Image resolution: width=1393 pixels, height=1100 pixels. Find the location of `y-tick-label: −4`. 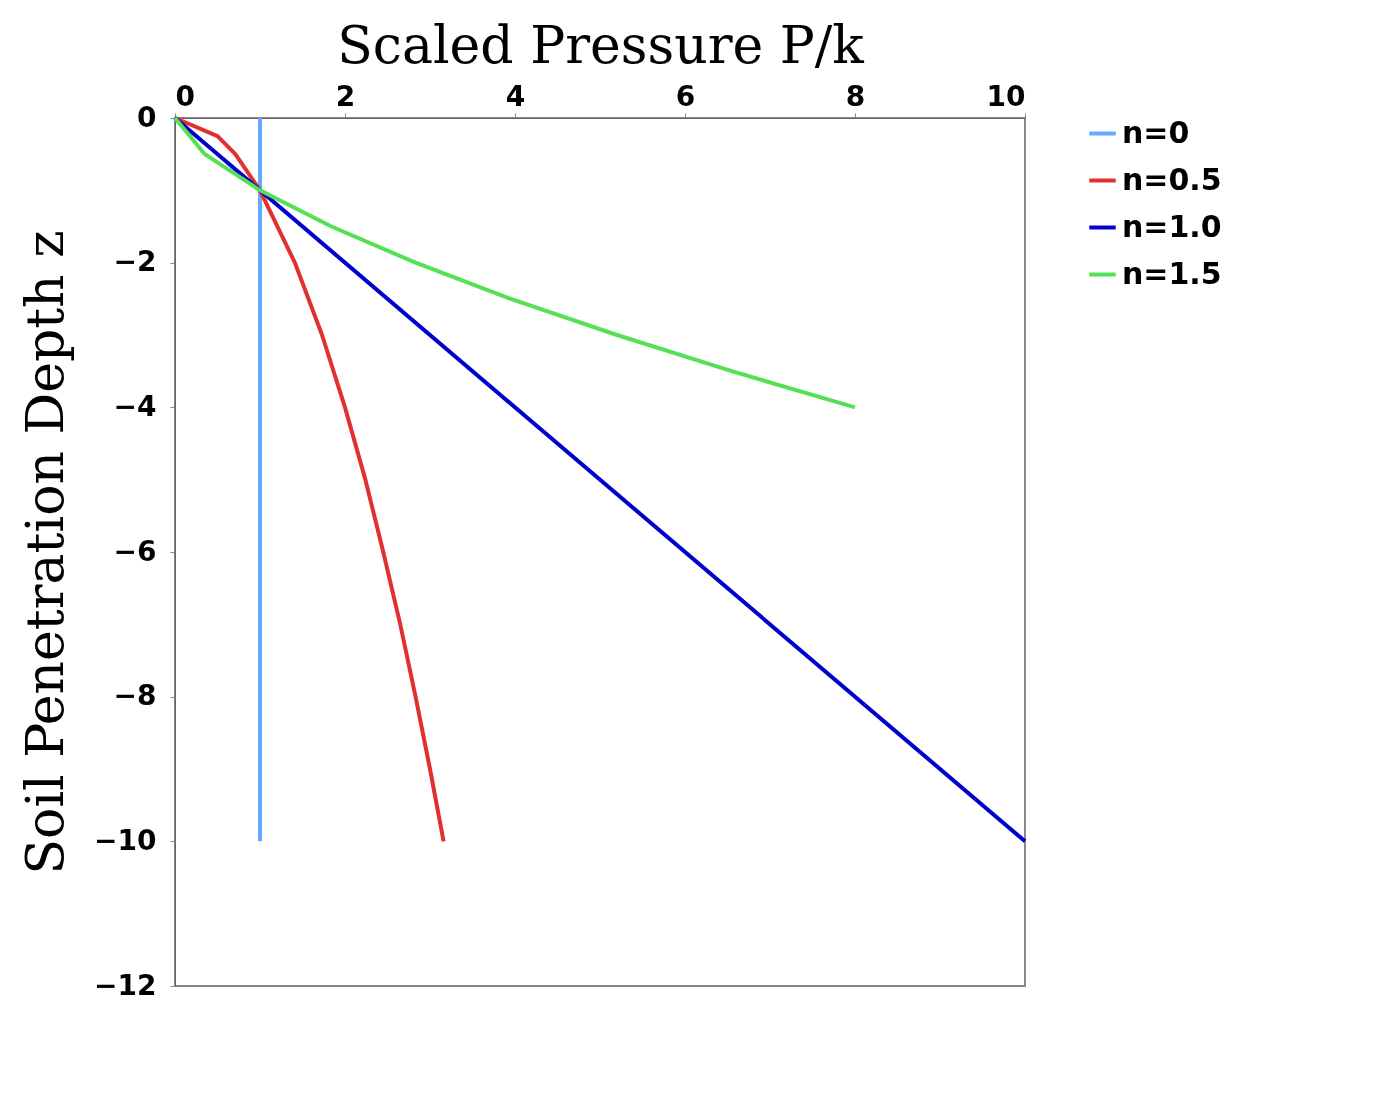

y-tick-label: −4 is located at coordinates (135, 406).